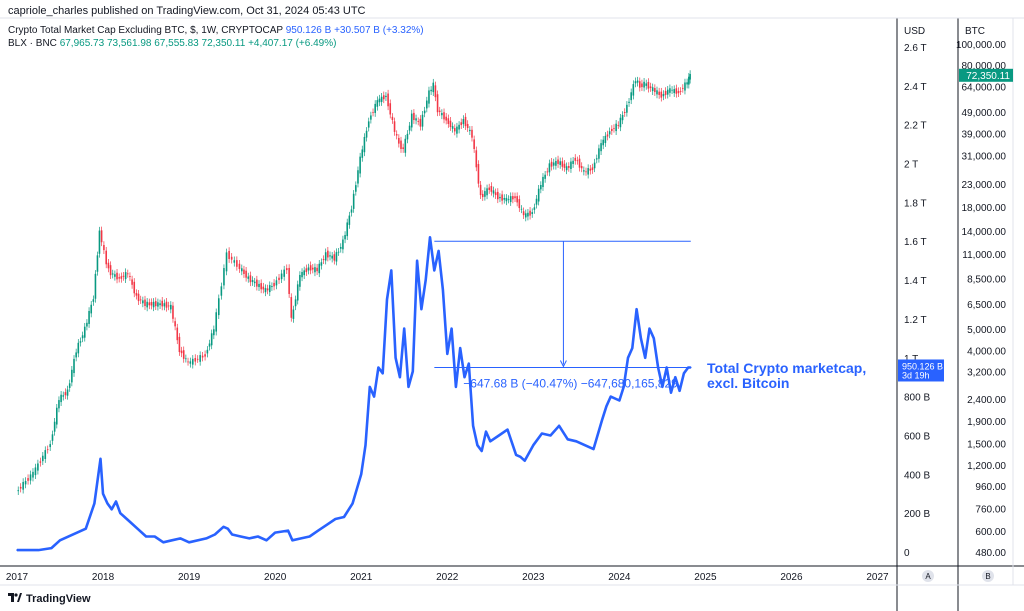 Image resolution: width=1024 pixels, height=611 pixels. I want to click on btc-scale-mode-button, so click(988, 576).